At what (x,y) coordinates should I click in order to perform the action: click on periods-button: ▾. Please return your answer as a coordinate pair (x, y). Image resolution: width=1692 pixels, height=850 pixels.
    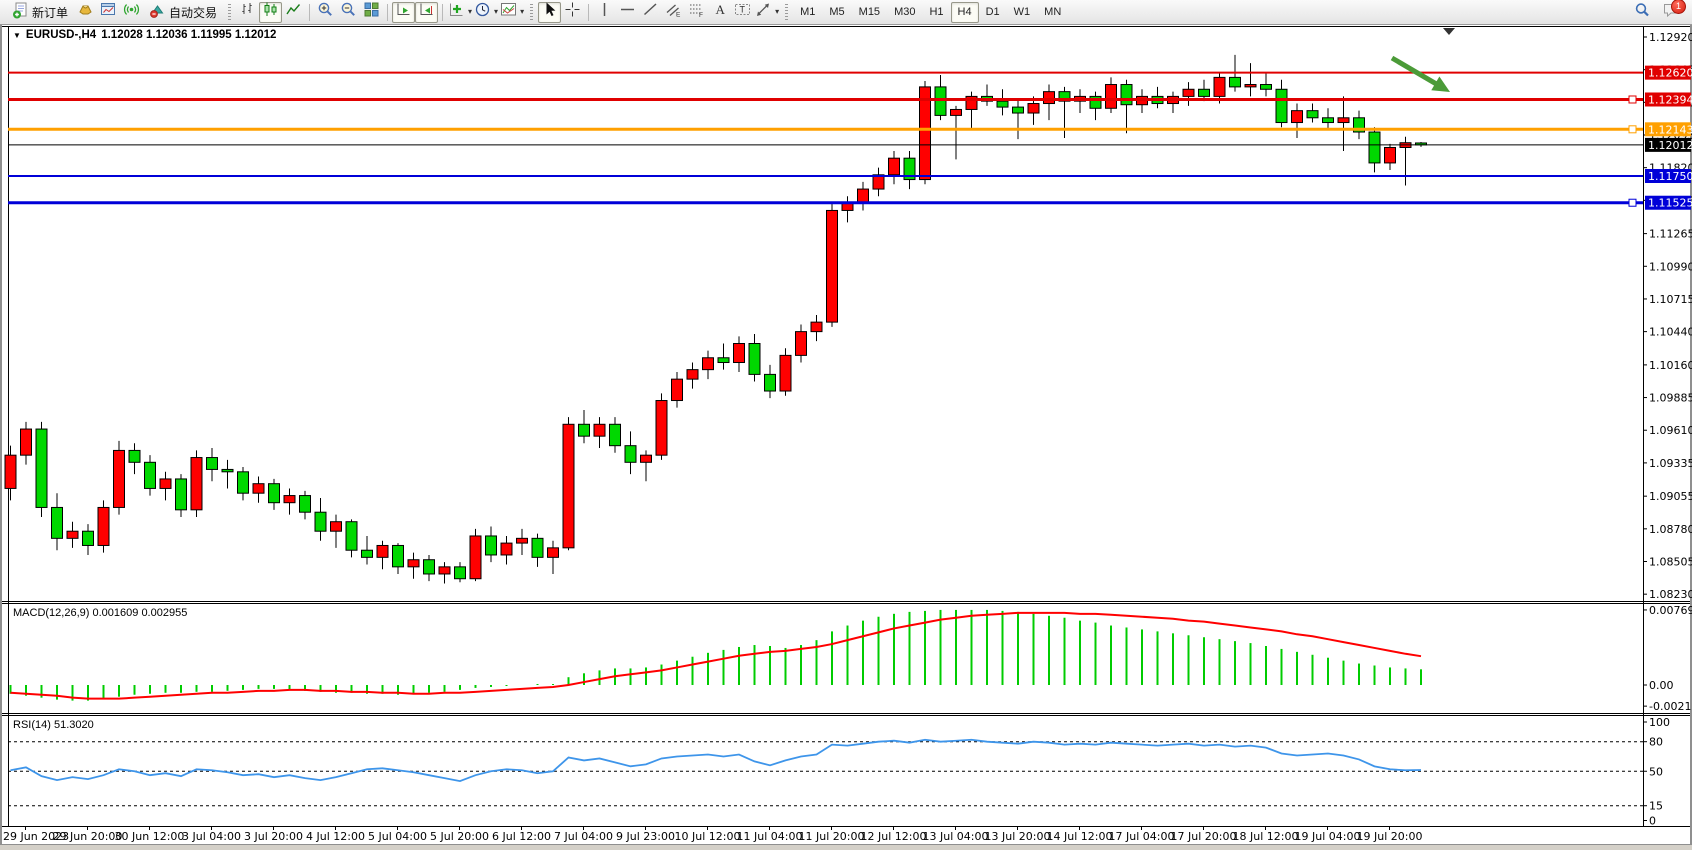
    Looking at the image, I should click on (486, 12).